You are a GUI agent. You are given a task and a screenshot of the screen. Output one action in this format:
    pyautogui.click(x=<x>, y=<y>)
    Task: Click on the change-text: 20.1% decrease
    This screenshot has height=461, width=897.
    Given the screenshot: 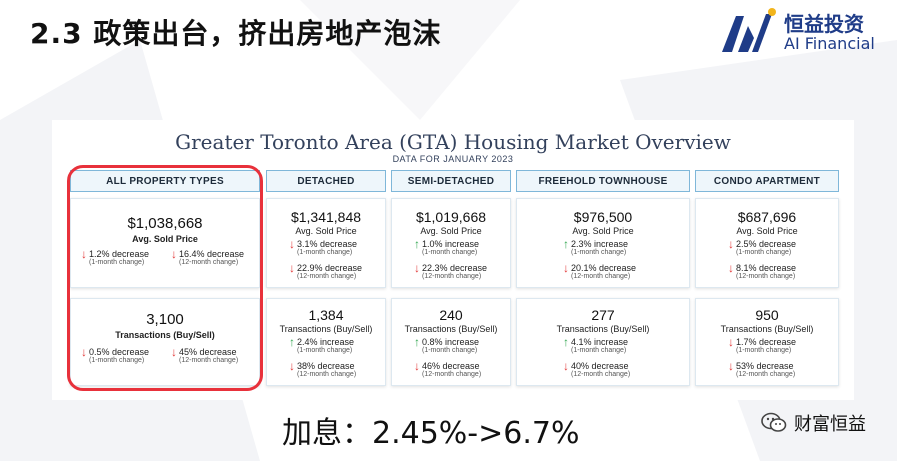 What is the action you would take?
    pyautogui.click(x=604, y=268)
    